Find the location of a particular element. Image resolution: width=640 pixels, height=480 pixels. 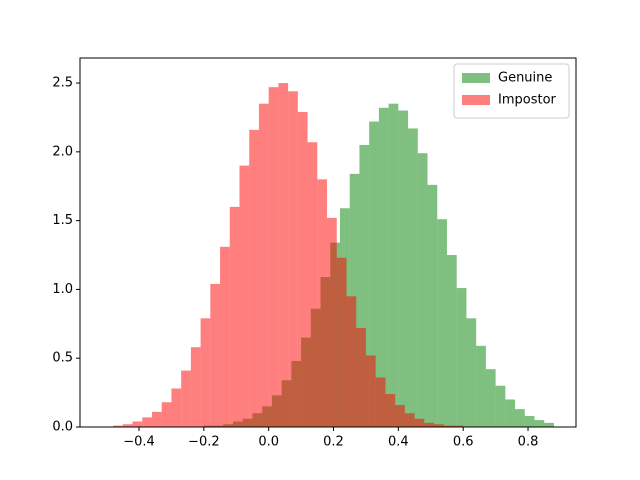

y-tick-label: 1.5 is located at coordinates (62, 220).